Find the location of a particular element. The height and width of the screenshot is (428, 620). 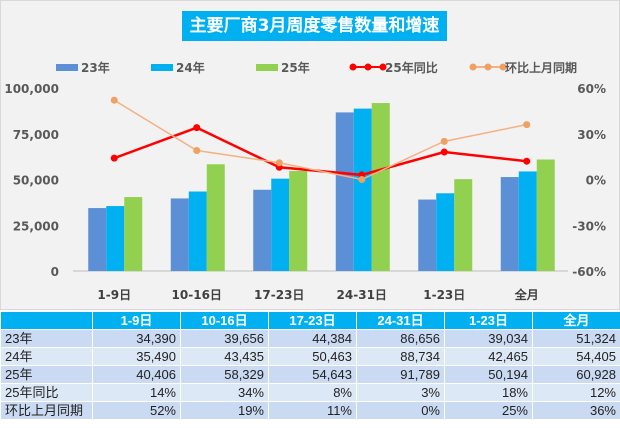

x-tick-label: 24-31日 is located at coordinates (362, 295).